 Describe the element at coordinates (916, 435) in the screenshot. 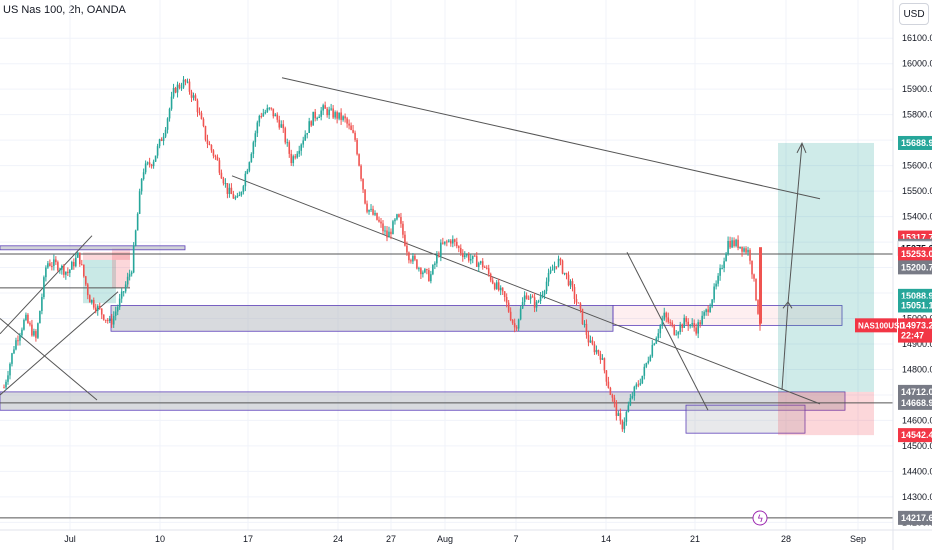

I see `price-tag-label: 14542.4` at that location.